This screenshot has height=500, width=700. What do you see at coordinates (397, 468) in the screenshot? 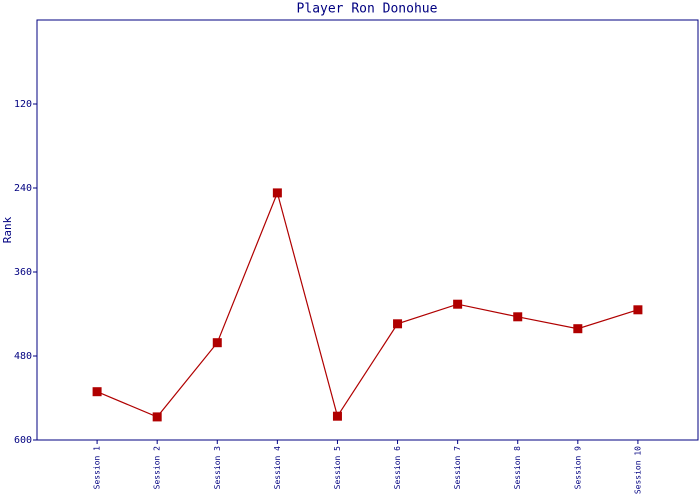
I see `x-tick-label: Session 6` at bounding box center [397, 468].